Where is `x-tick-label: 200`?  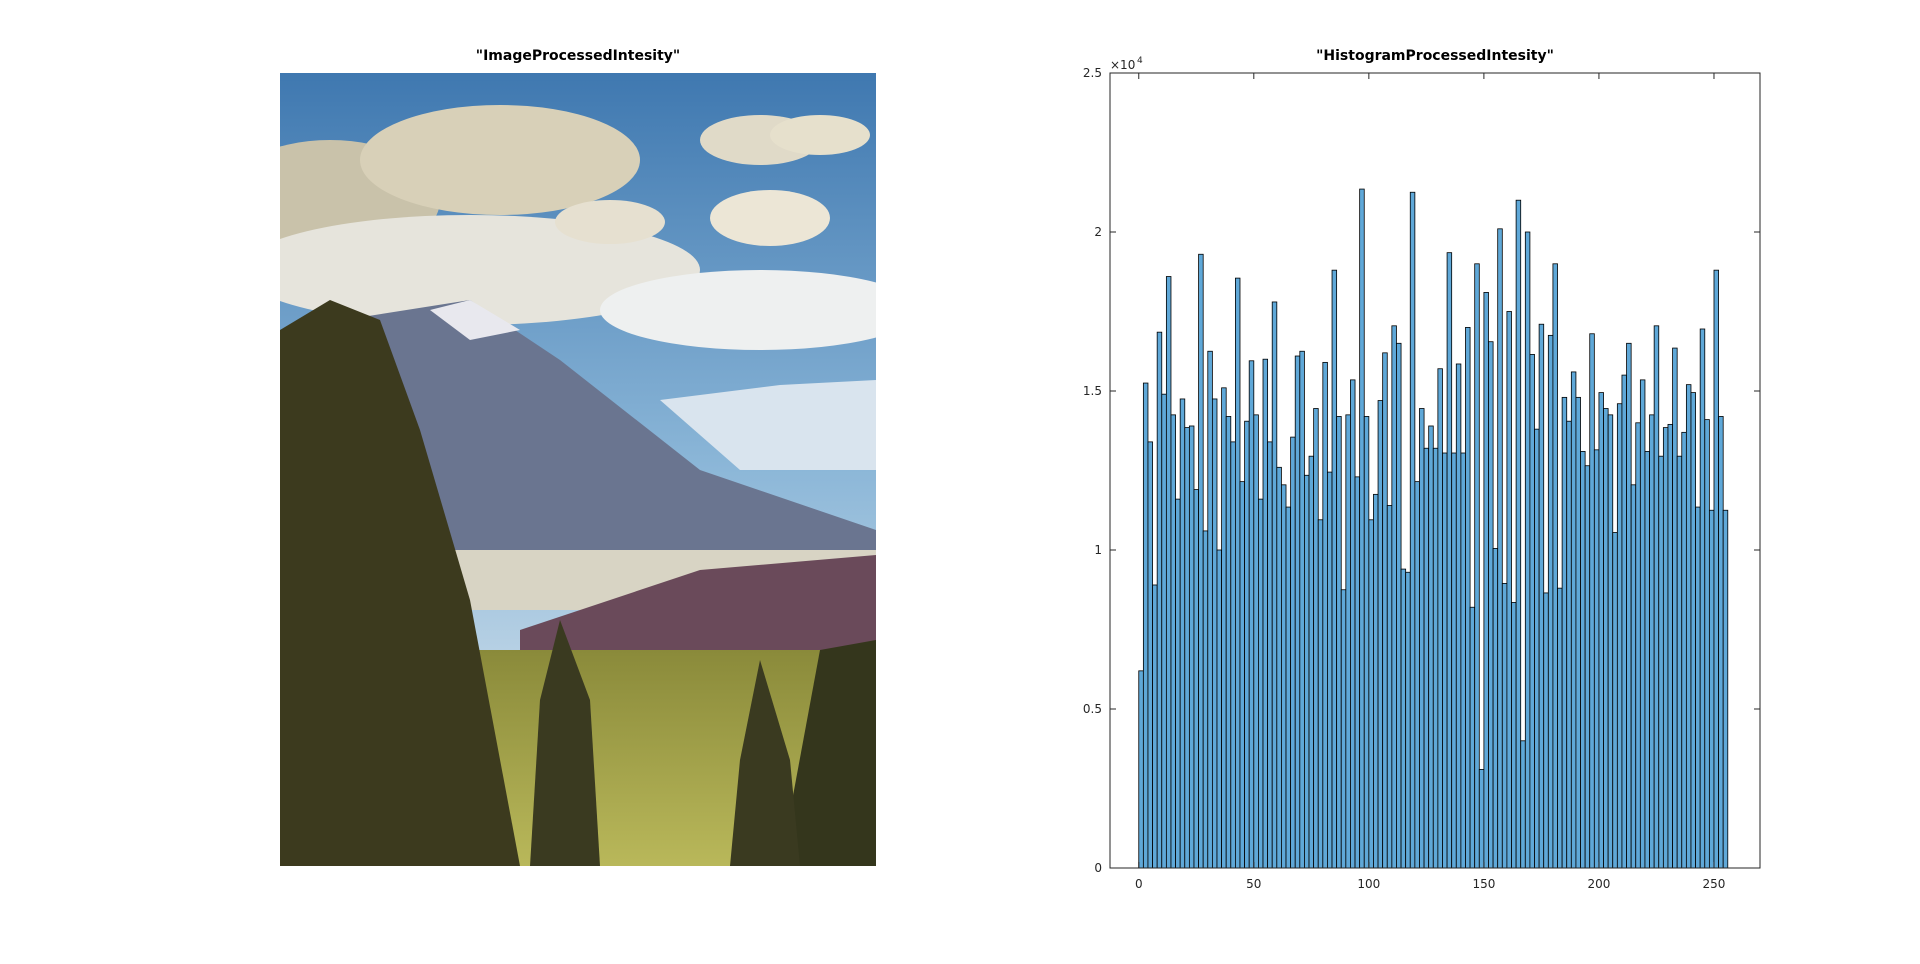
x-tick-label: 200 is located at coordinates (1598, 884).